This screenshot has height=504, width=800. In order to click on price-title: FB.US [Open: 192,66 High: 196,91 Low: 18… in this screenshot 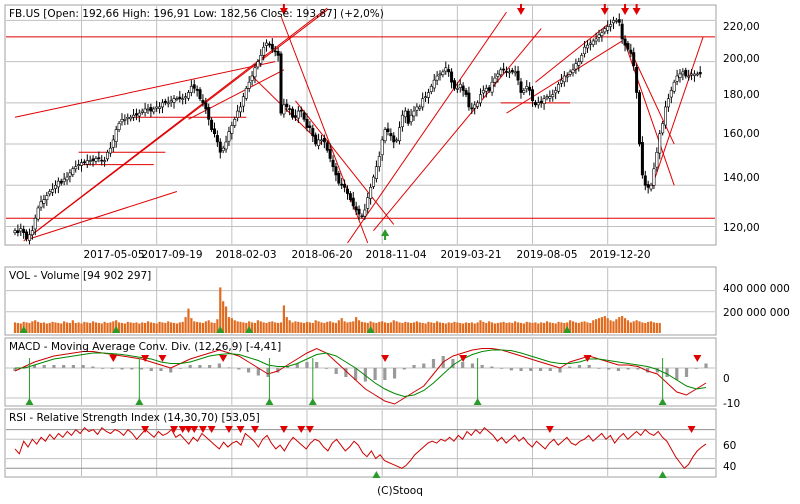, I will do `click(196, 14)`.